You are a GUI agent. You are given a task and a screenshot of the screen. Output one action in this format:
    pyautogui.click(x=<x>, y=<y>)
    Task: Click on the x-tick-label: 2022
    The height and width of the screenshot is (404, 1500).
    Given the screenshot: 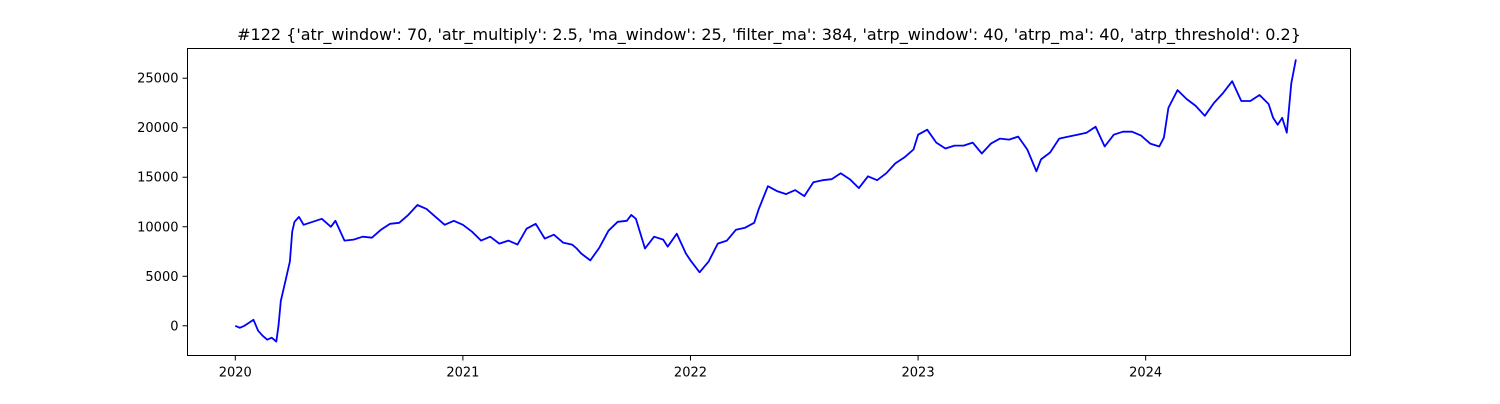 What is the action you would take?
    pyautogui.click(x=690, y=373)
    